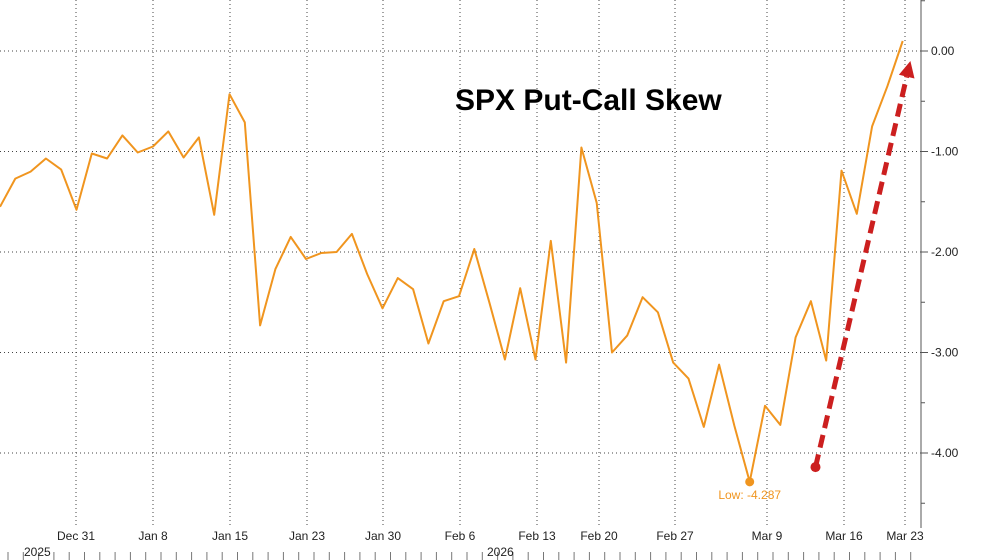  I want to click on x-tick-label: Feb 20, so click(599, 536).